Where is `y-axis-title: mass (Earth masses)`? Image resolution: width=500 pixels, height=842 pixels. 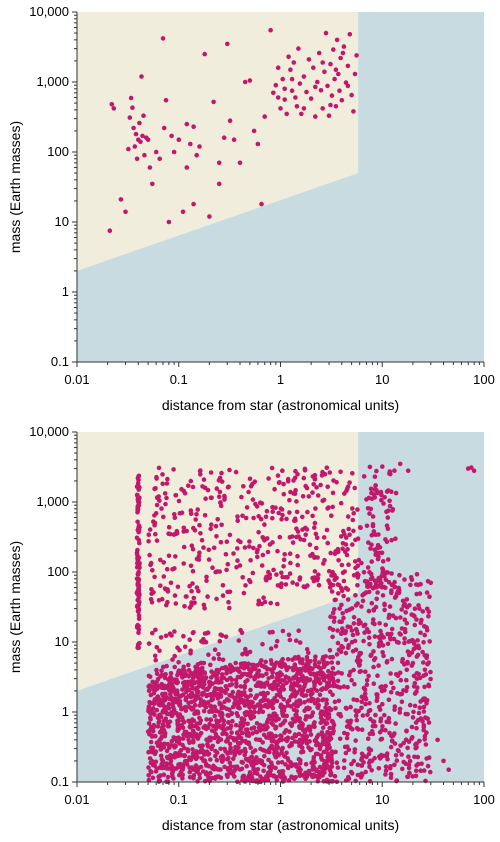 y-axis-title: mass (Earth masses) is located at coordinates (15, 607).